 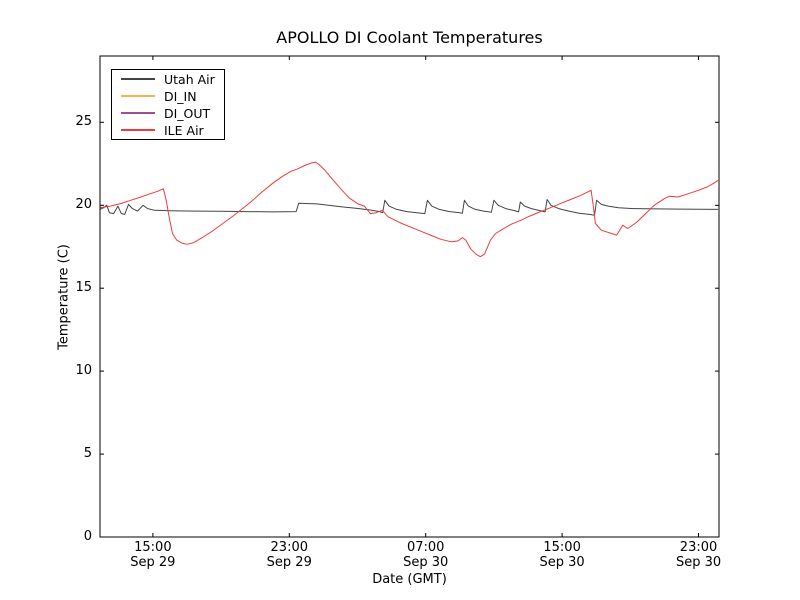 I want to click on legend-label: Utah Air, so click(x=189, y=79).